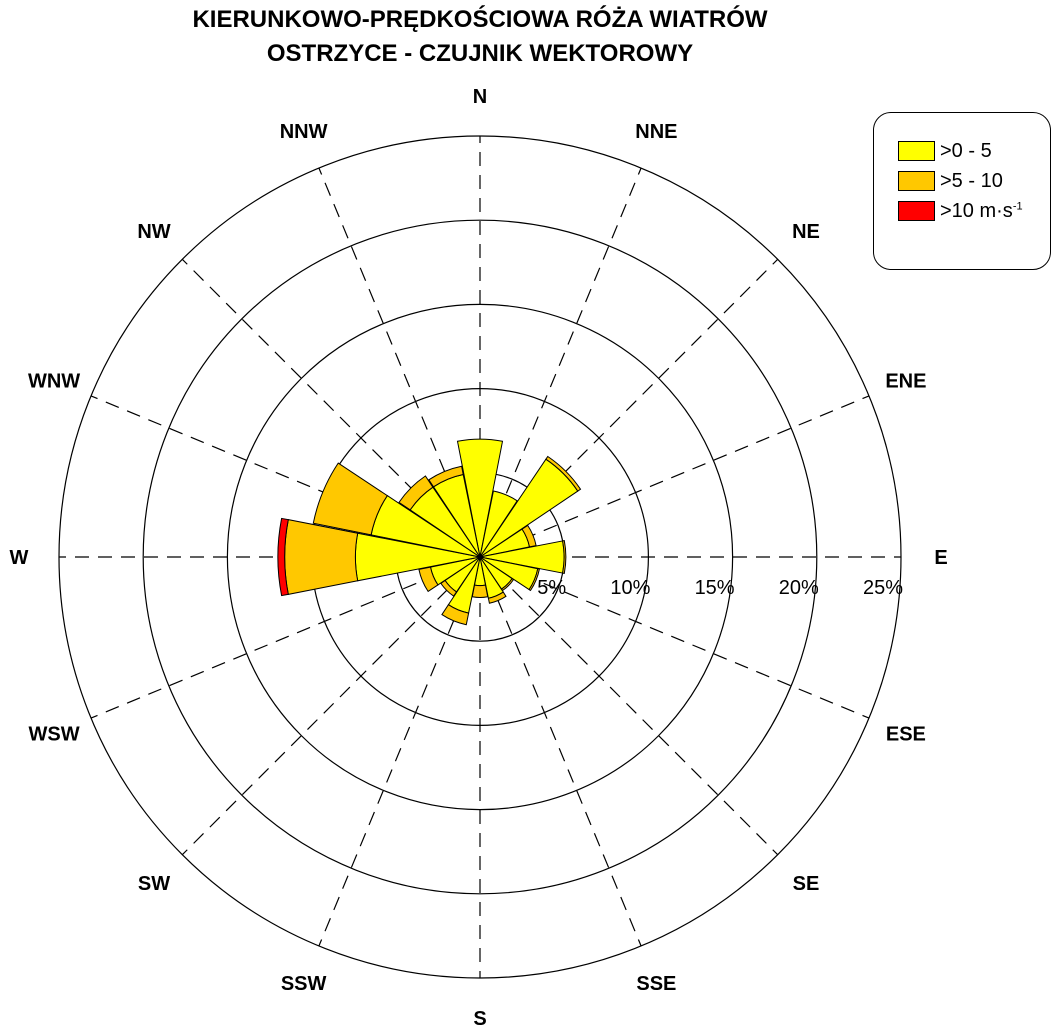  What do you see at coordinates (551, 588) in the screenshot?
I see `radial-tick-label-5pct: 5%` at bounding box center [551, 588].